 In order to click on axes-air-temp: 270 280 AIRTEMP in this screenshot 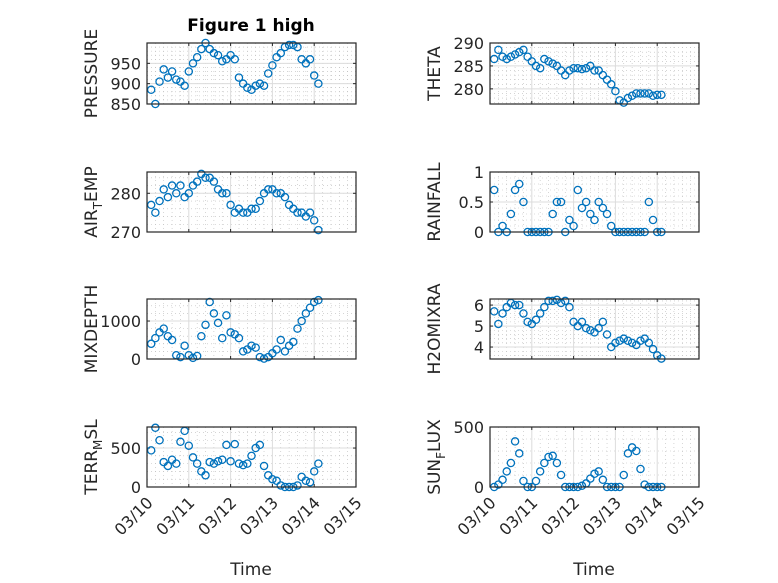, I will do `click(219, 204)`.